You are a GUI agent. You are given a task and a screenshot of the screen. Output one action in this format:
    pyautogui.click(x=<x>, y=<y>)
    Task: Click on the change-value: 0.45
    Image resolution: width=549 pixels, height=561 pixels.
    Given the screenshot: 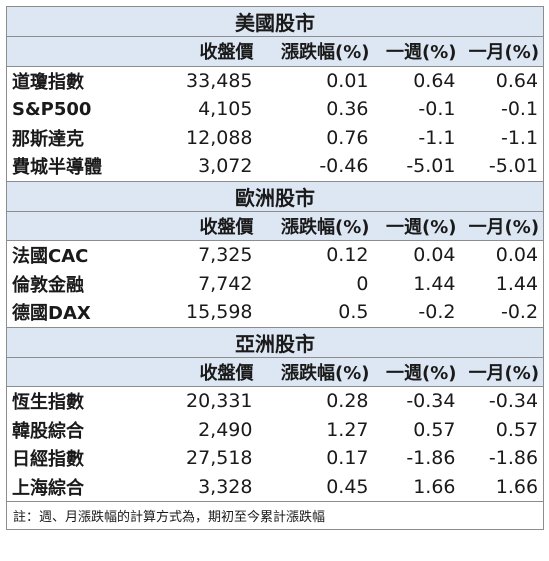 What is the action you would take?
    pyautogui.click(x=315, y=487)
    